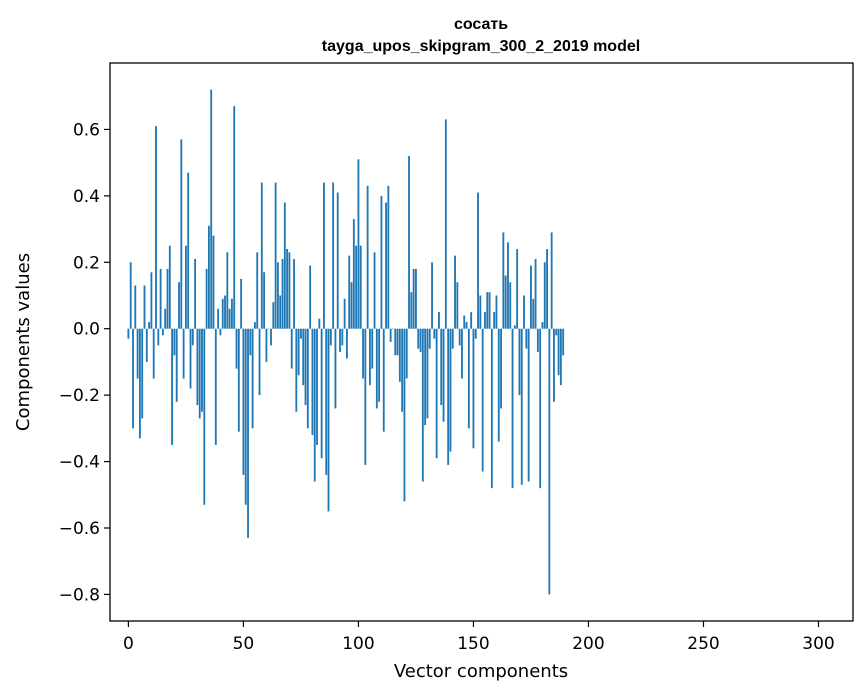 This screenshot has width=867, height=696. What do you see at coordinates (588, 644) in the screenshot?
I see `x-tick-label: 200` at bounding box center [588, 644].